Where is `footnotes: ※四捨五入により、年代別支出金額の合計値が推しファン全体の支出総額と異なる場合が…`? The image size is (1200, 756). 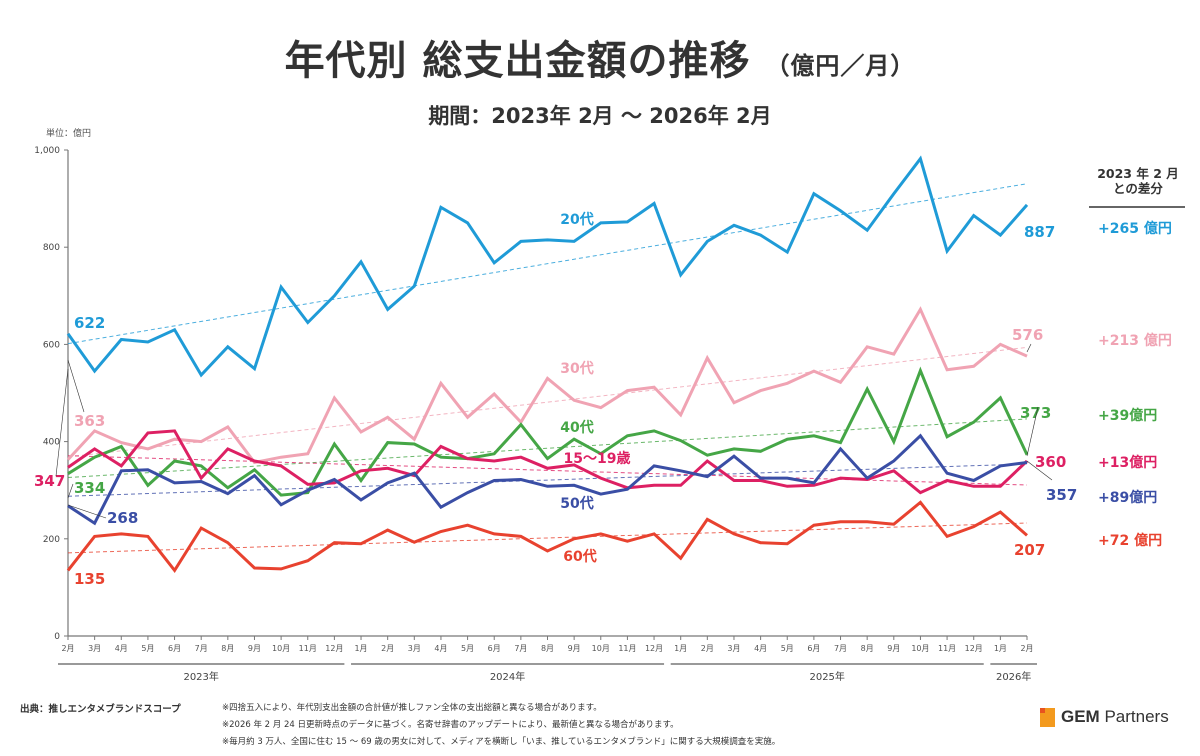 footnotes: ※四捨五入により、年代別支出金額の合計値が推しファン全体の支出総額と異なる場合が… is located at coordinates (501, 725).